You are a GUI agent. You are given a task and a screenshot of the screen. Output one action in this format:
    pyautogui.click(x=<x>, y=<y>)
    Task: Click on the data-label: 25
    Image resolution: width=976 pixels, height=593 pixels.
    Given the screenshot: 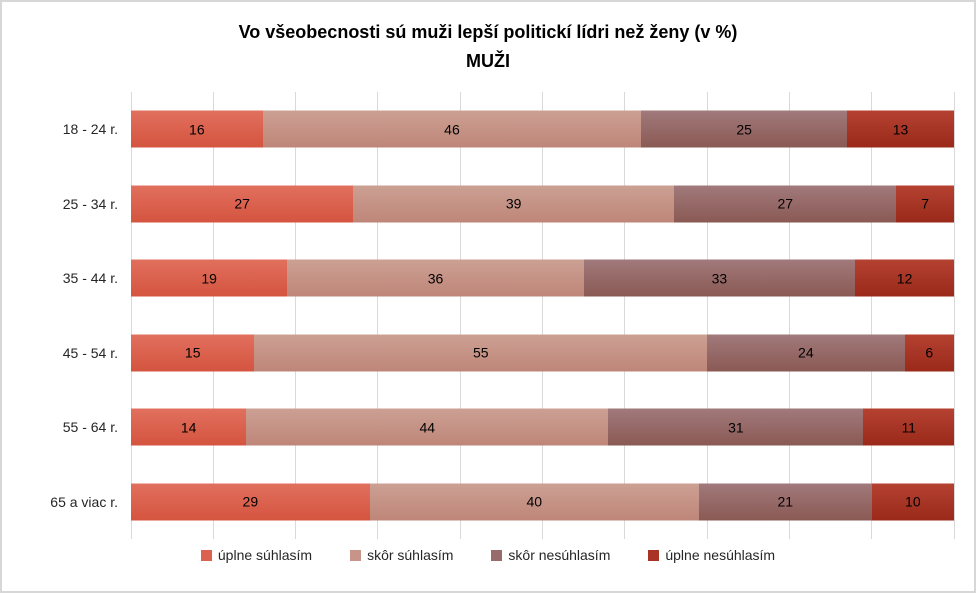 What is the action you would take?
    pyautogui.click(x=744, y=129)
    